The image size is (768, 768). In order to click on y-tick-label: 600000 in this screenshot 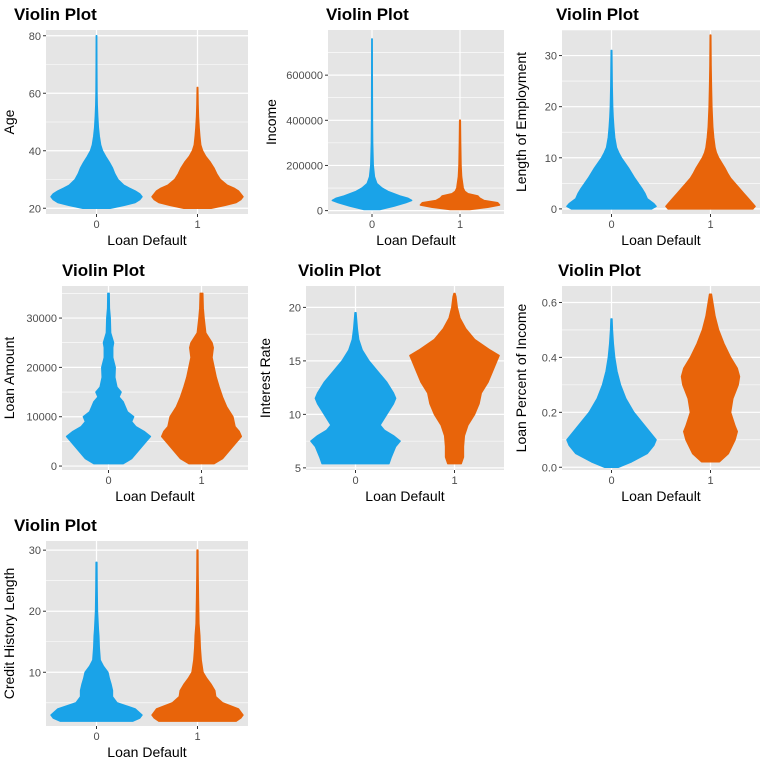, I will do `click(304, 76)`.